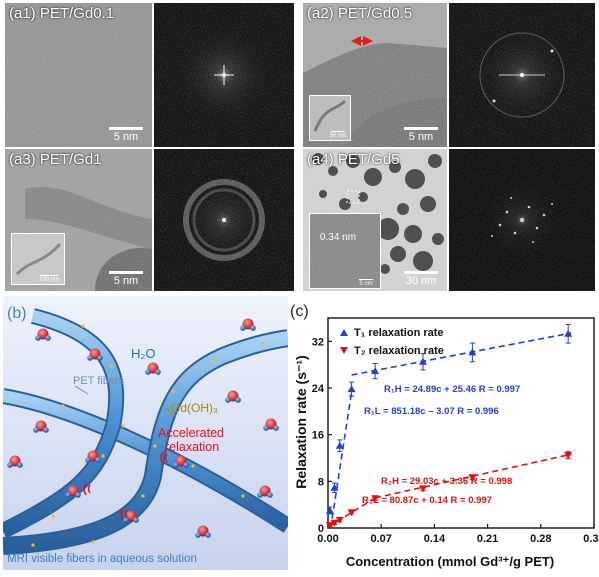 Image resolution: width=599 pixels, height=577 pixels. What do you see at coordinates (540, 539) in the screenshot?
I see `x-tick-label: 0.28` at bounding box center [540, 539].